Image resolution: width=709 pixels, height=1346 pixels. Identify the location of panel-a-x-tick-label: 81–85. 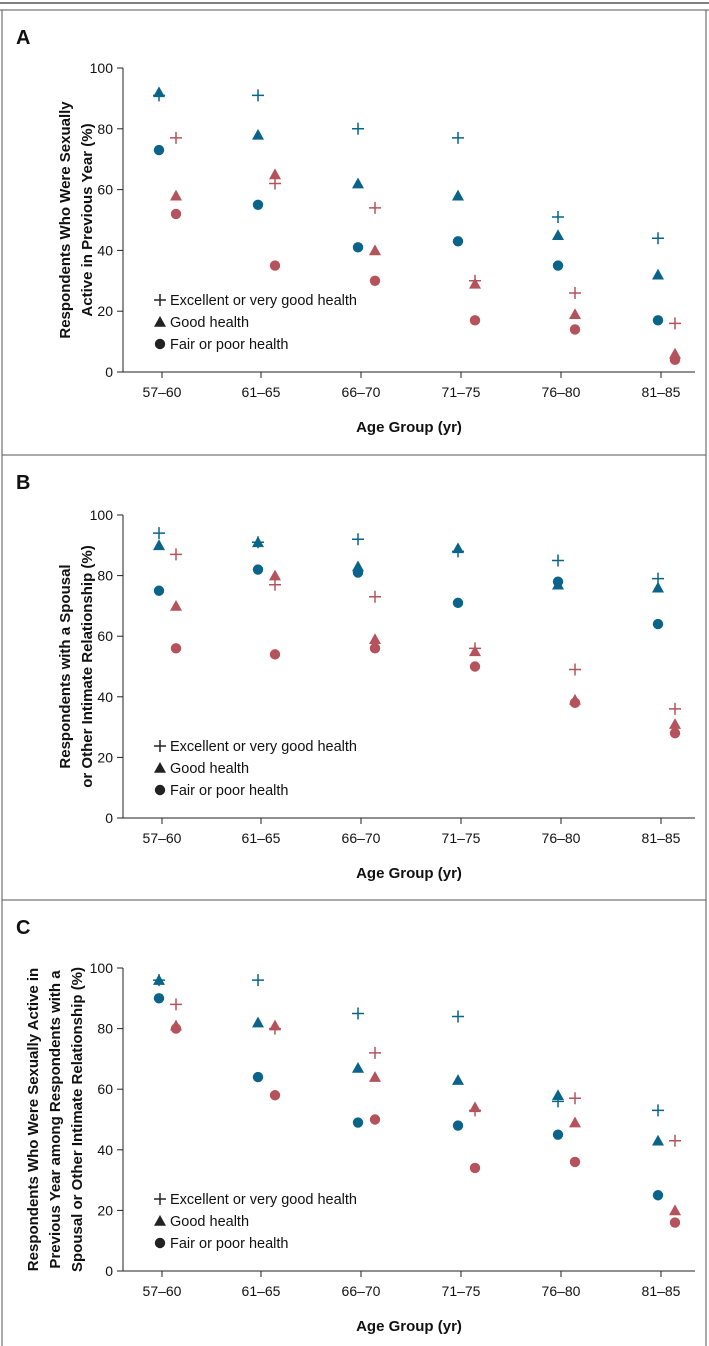
(661, 392).